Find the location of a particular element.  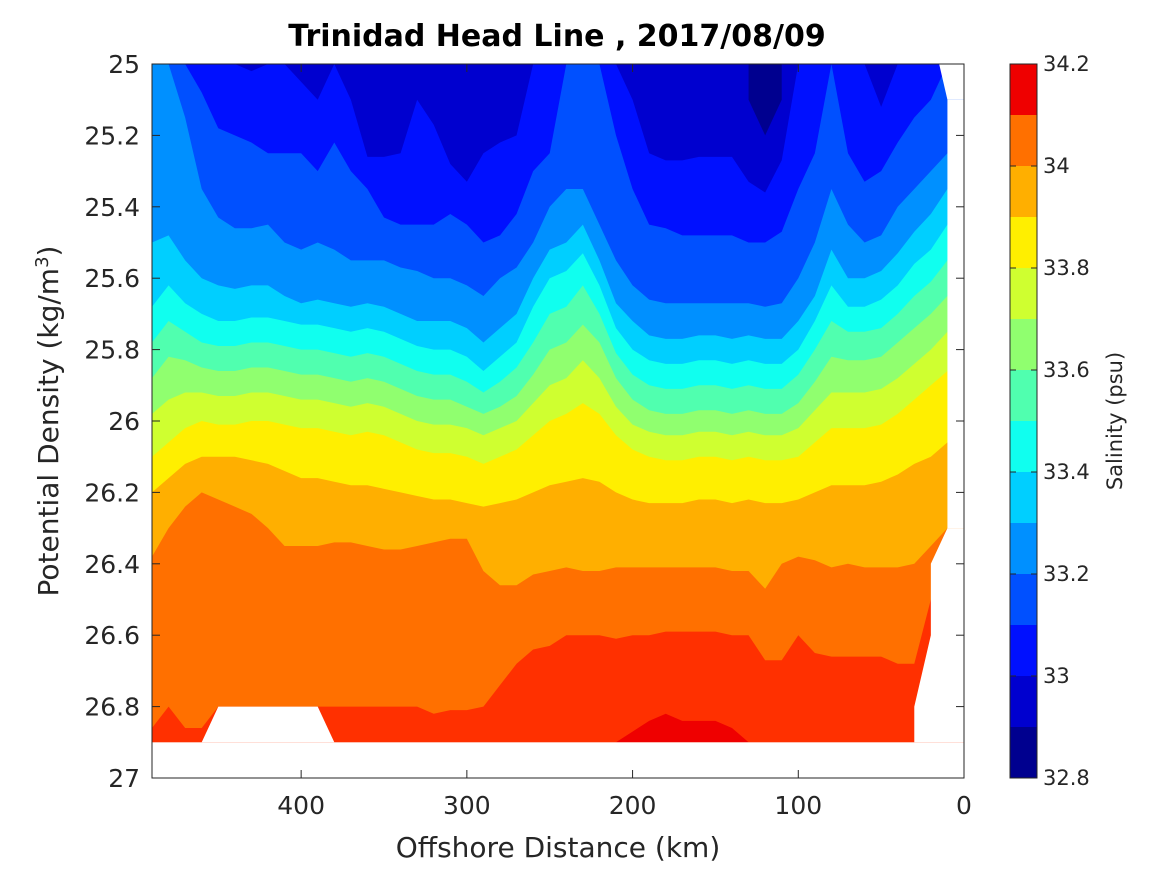

y-tick-label: 27 is located at coordinates (124, 778).